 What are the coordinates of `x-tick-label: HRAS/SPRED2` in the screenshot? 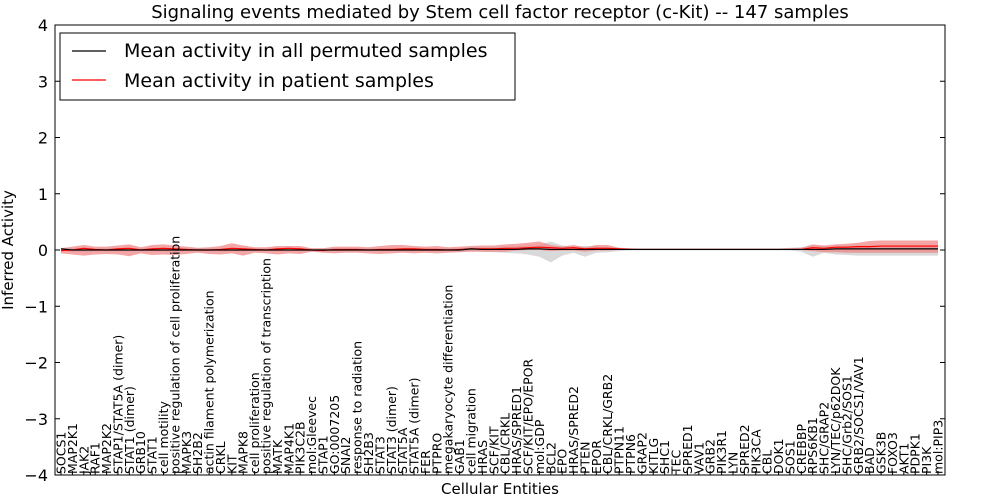 It's located at (573, 430).